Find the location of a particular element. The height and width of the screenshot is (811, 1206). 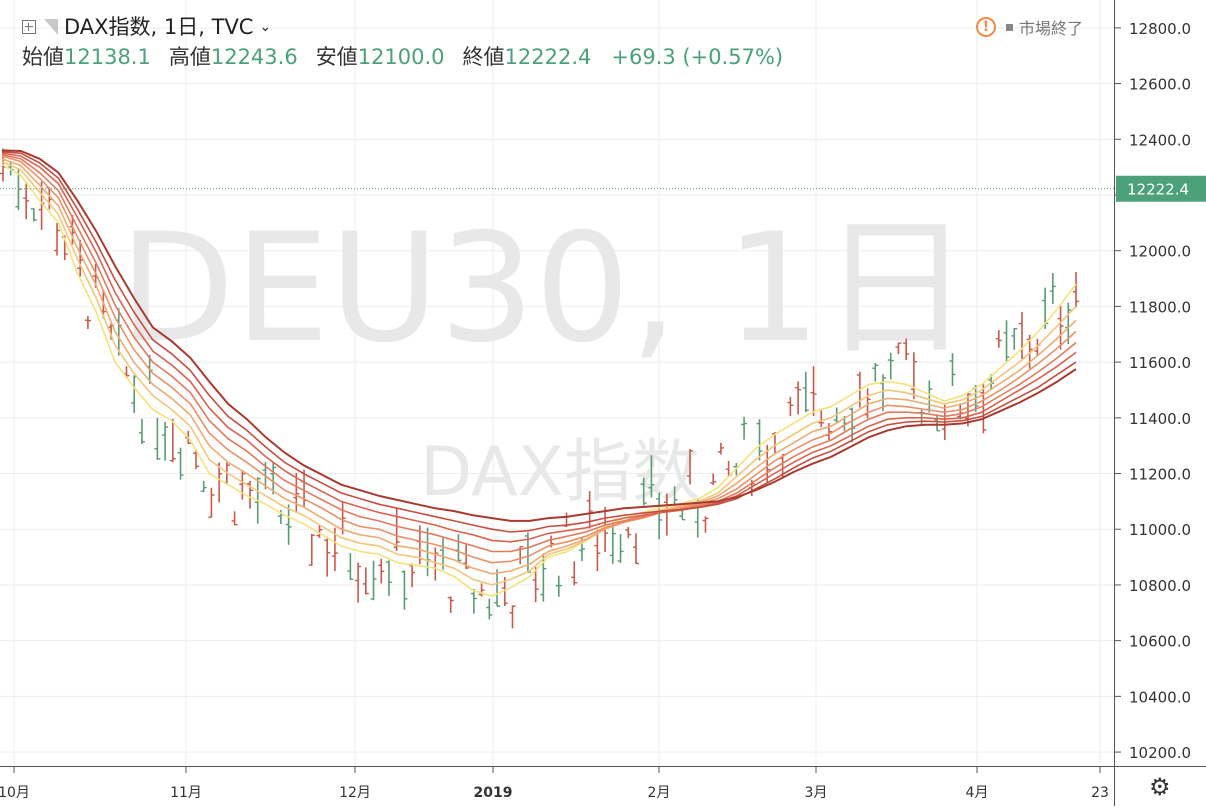

x-tick-label: 23 is located at coordinates (1100, 793).